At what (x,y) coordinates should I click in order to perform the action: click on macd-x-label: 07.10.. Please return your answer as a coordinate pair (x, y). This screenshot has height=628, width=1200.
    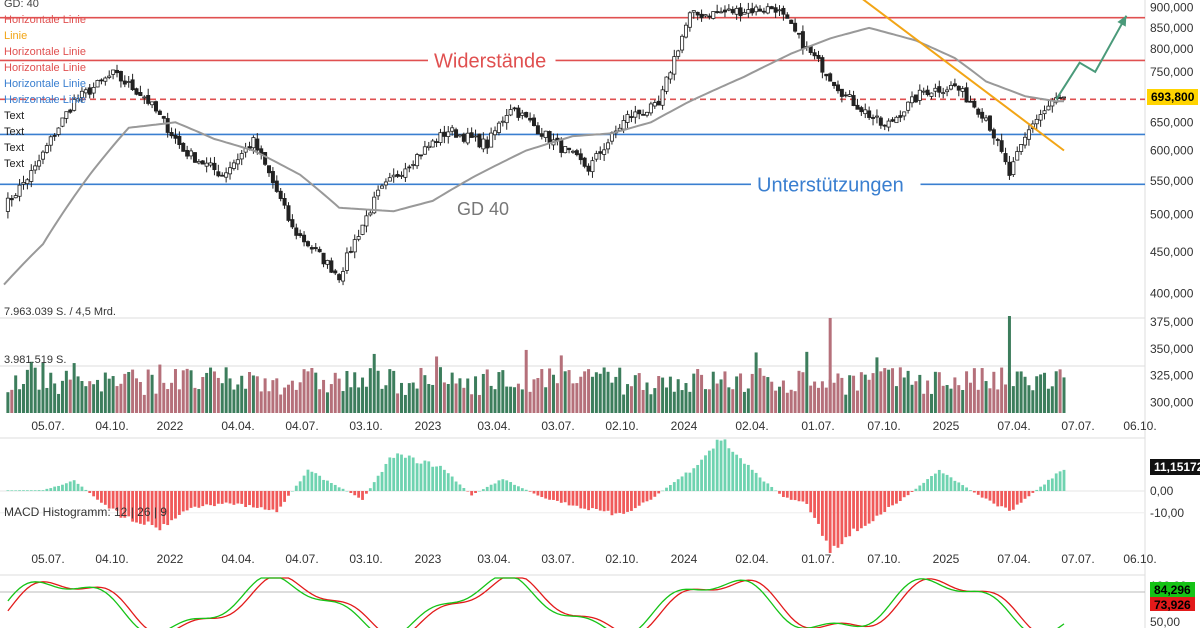
    Looking at the image, I should click on (883, 559).